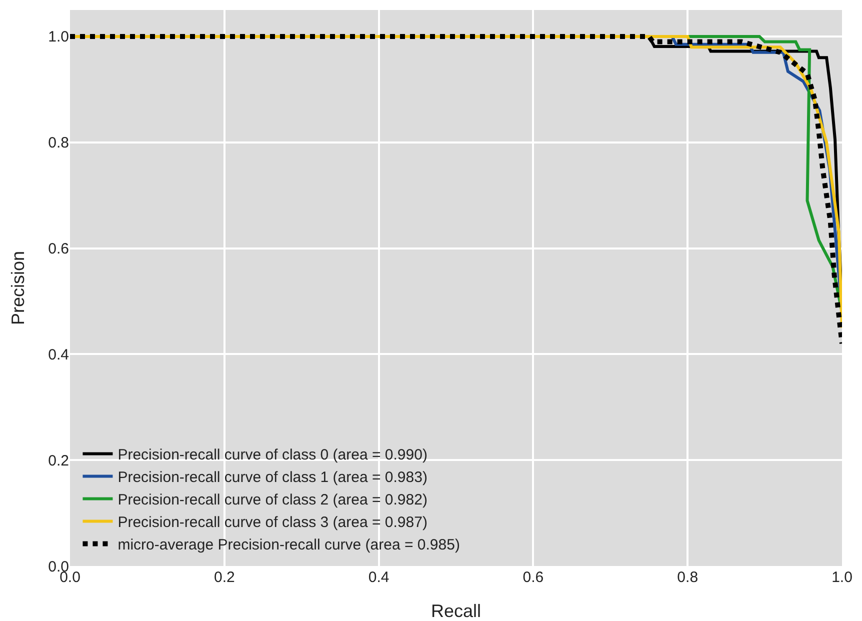 Image resolution: width=862 pixels, height=621 pixels. I want to click on x-tick-label: 0.8, so click(687, 577).